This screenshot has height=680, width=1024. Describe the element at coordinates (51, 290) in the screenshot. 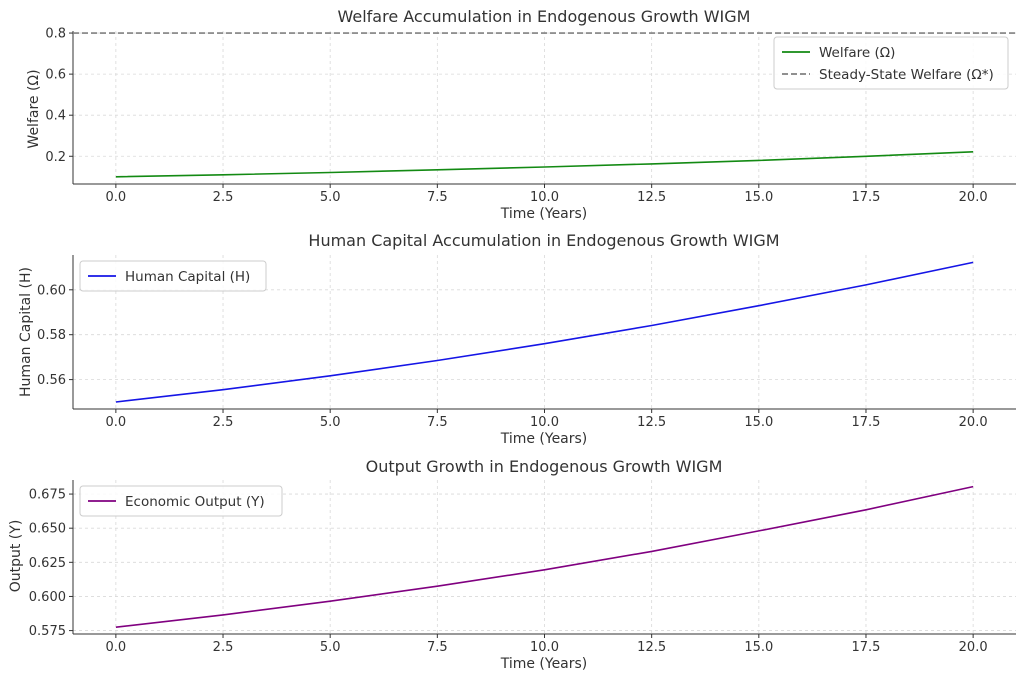

I see `human-capital-y-tick-label: 0.60` at that location.